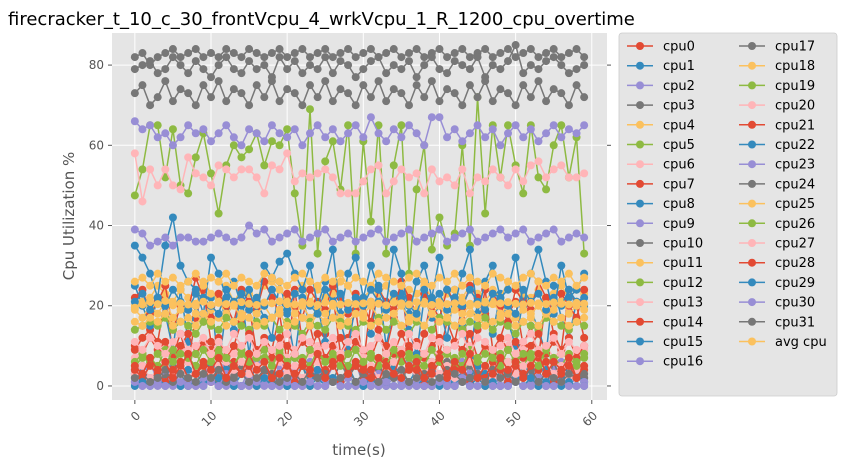  What do you see at coordinates (285, 419) in the screenshot?
I see `x-tick-label: 20` at bounding box center [285, 419].